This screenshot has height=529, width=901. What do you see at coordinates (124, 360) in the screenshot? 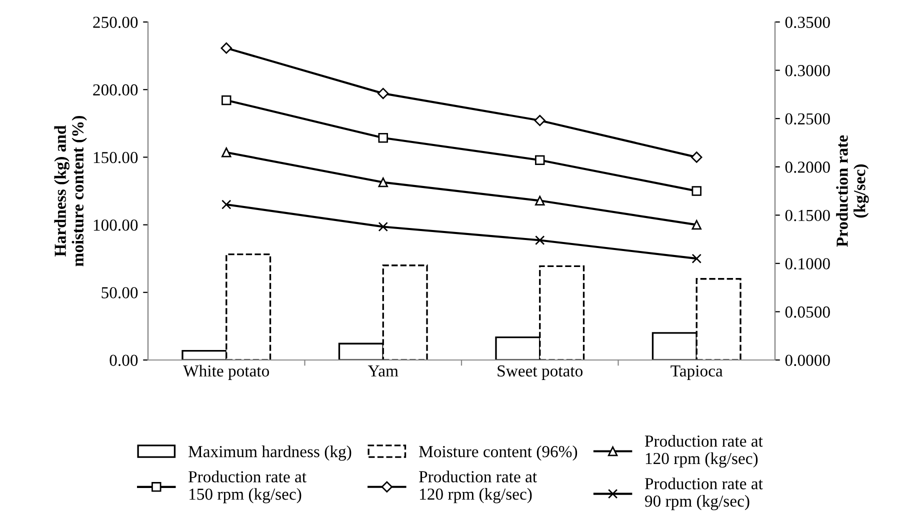
I see `y-tick-label: 0.00` at bounding box center [124, 360].